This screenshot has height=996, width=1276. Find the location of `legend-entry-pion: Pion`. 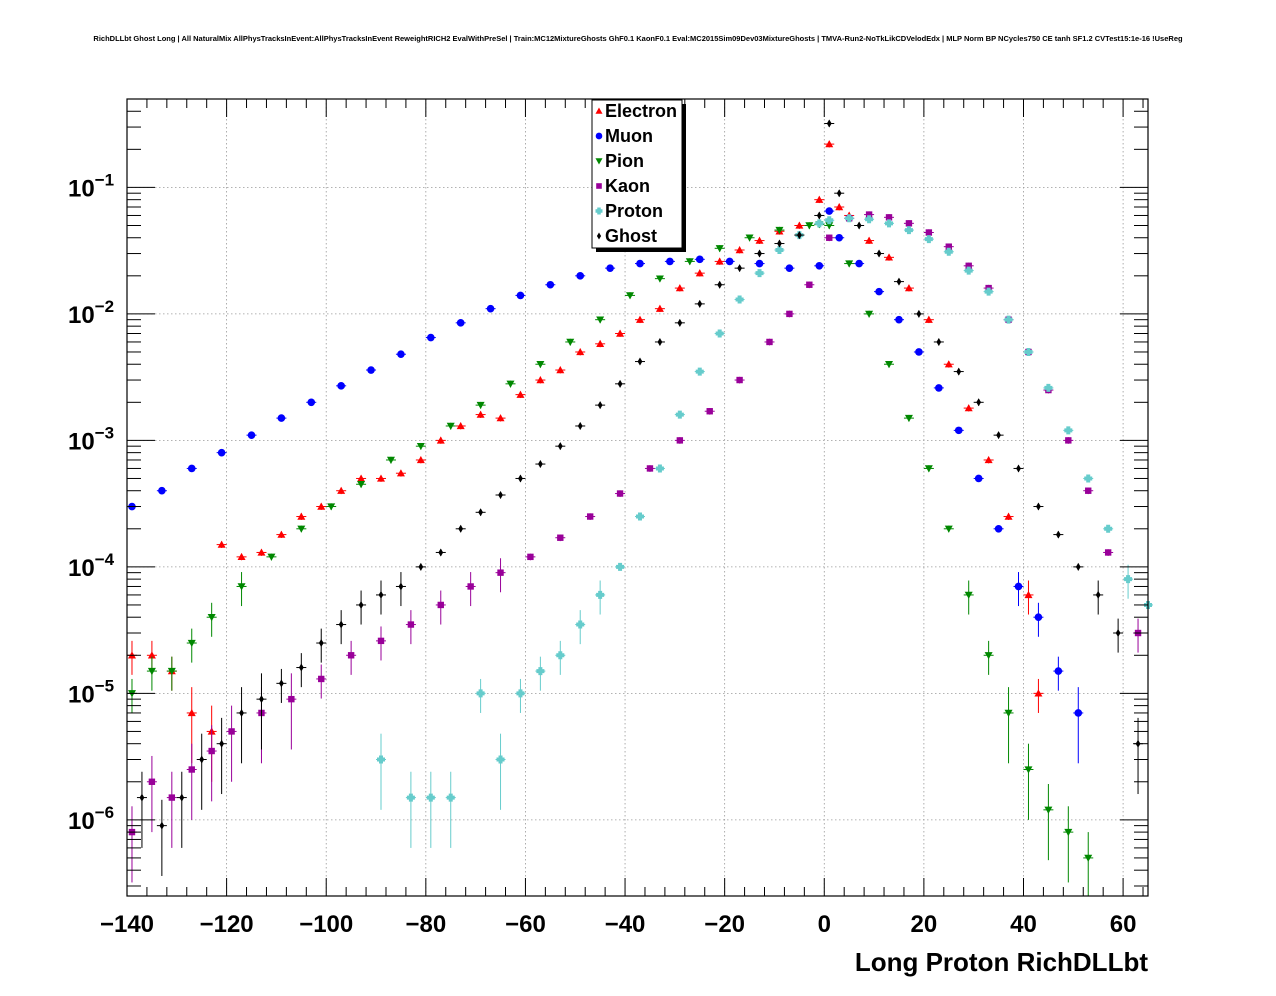

legend-entry-pion: Pion is located at coordinates (619, 161).